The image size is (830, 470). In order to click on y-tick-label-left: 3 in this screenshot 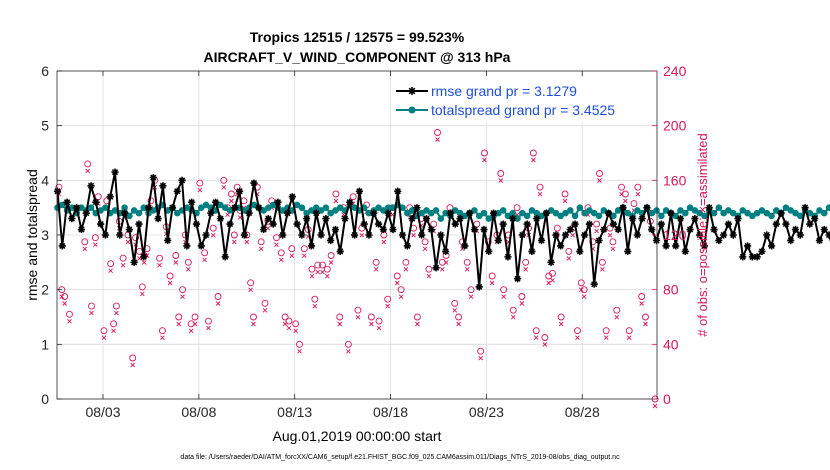, I will do `click(45, 235)`.